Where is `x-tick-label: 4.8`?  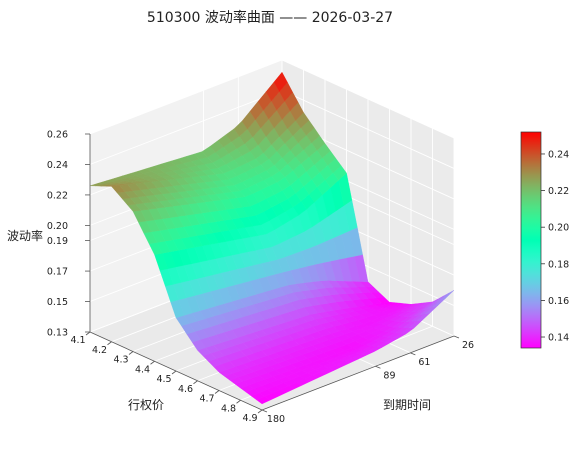
x-tick-label: 4.8 is located at coordinates (228, 408).